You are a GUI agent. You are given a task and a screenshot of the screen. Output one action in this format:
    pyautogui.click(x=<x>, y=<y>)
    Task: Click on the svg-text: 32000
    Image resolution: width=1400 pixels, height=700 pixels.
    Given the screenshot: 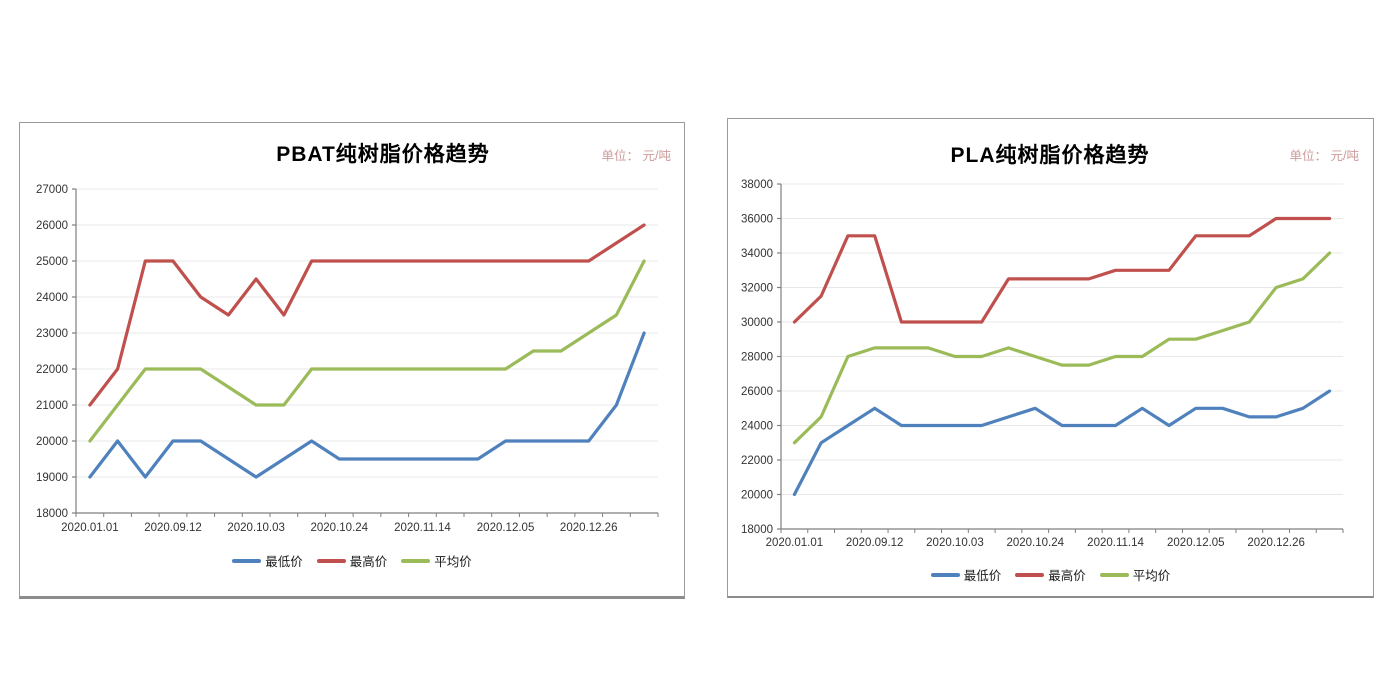 What is the action you would take?
    pyautogui.click(x=757, y=289)
    